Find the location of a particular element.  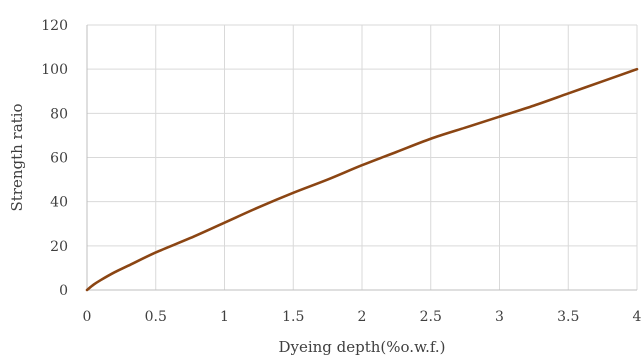

y-tick-label: 100 is located at coordinates (54, 70).